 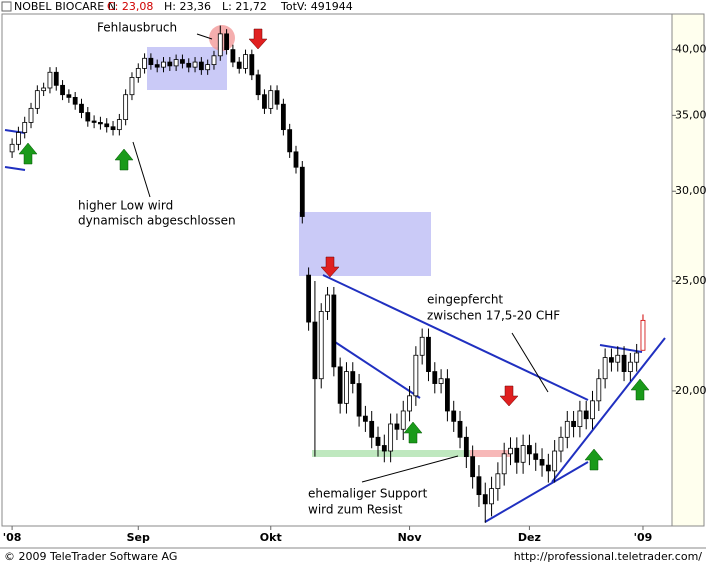 I want to click on x-tick-label: '09, so click(x=643, y=537).